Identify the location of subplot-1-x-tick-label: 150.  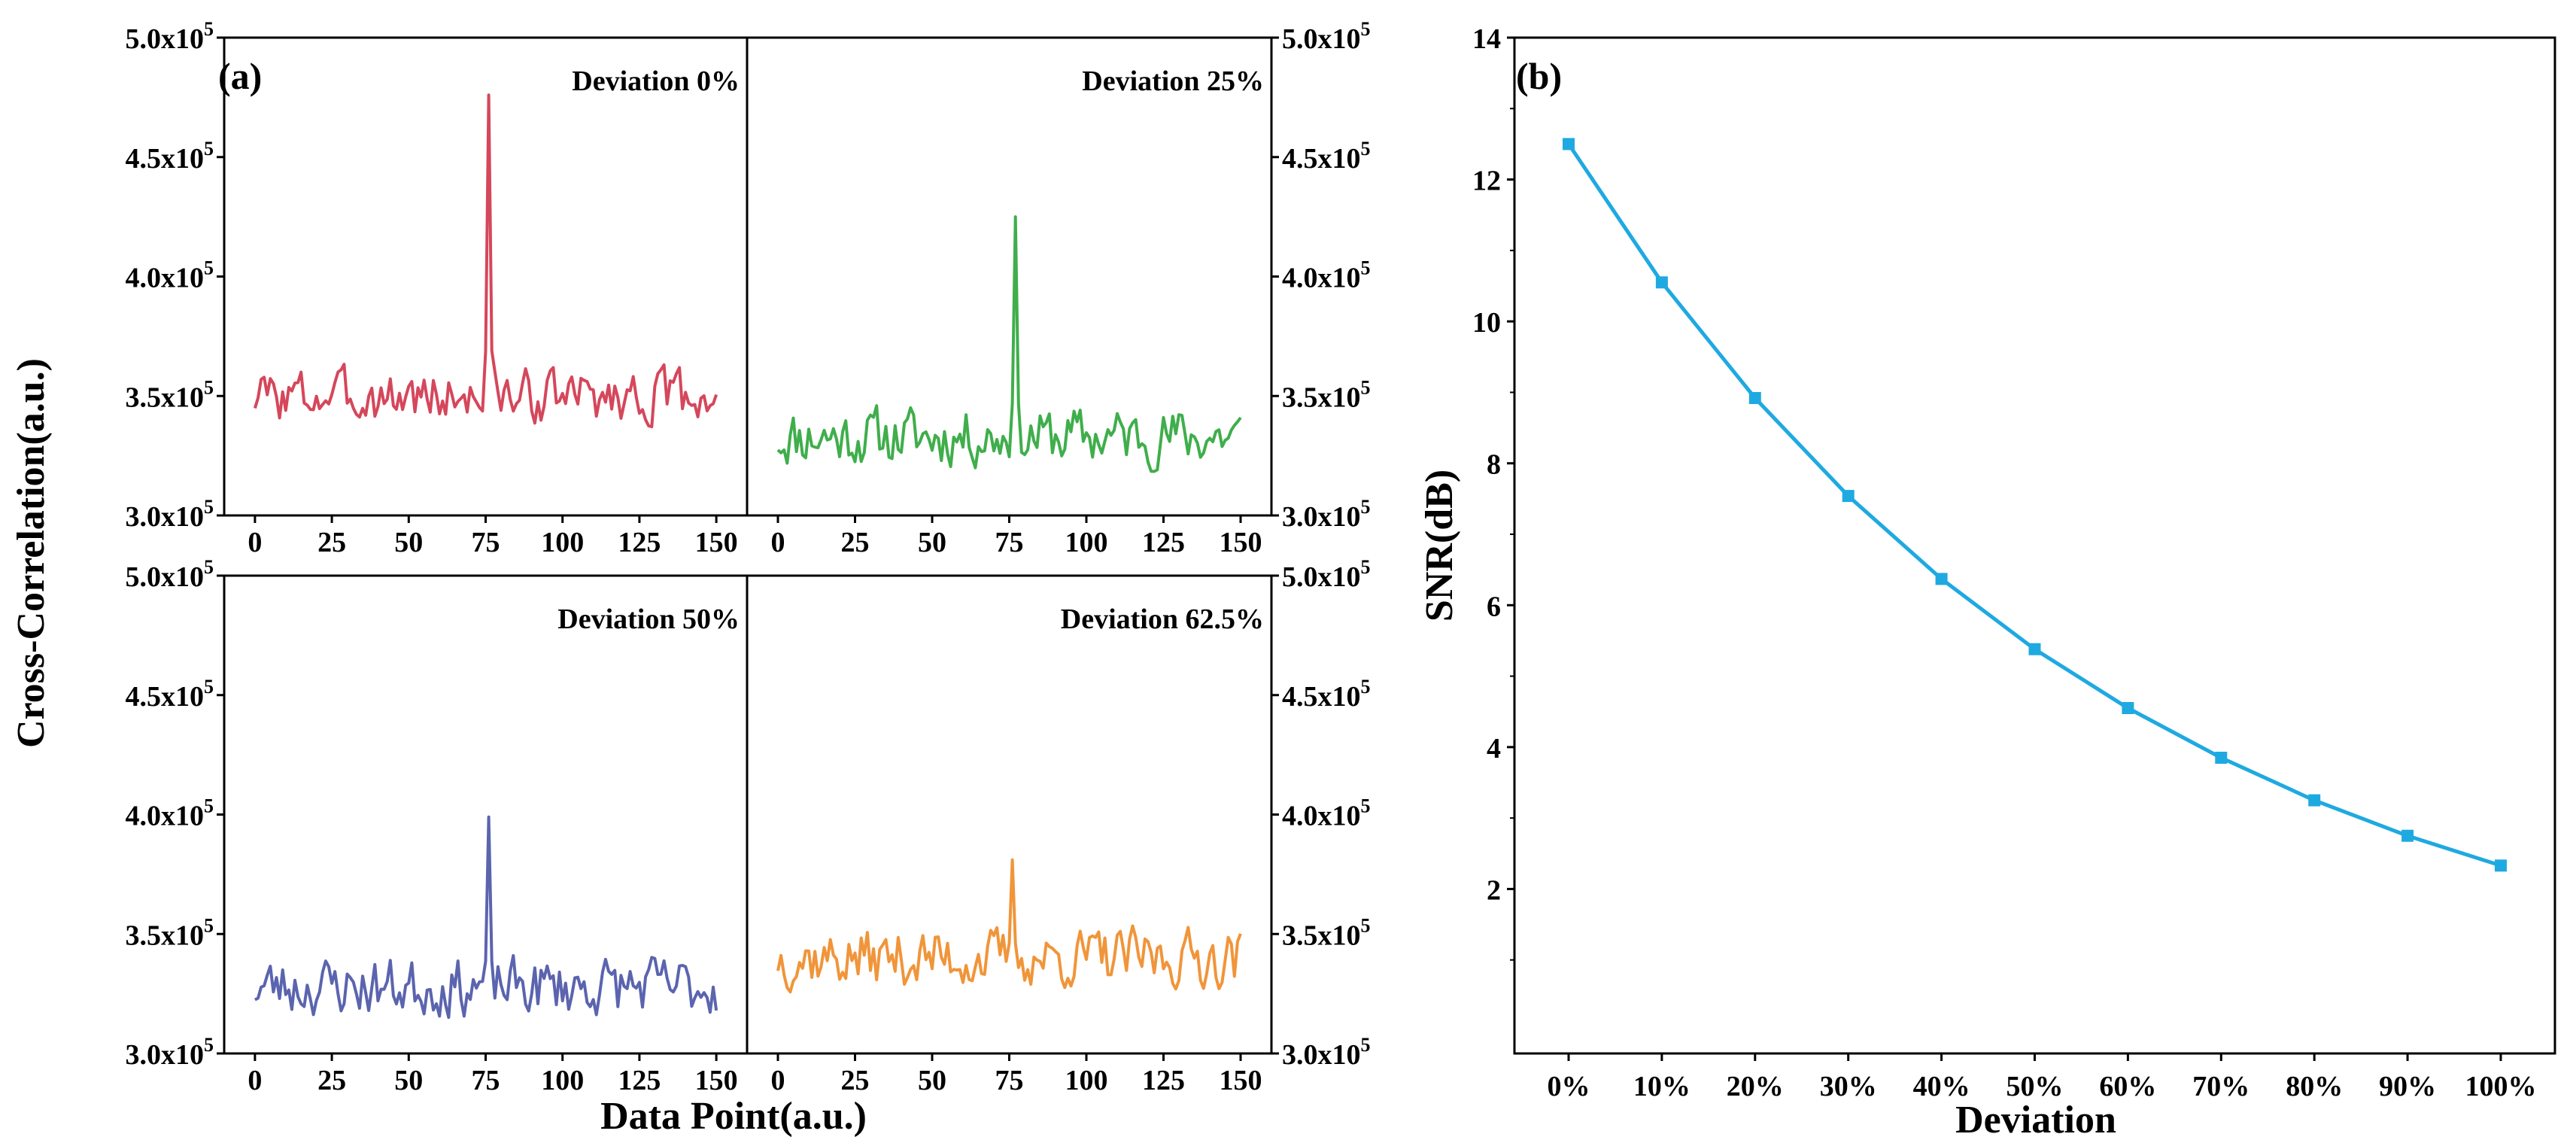
(717, 542).